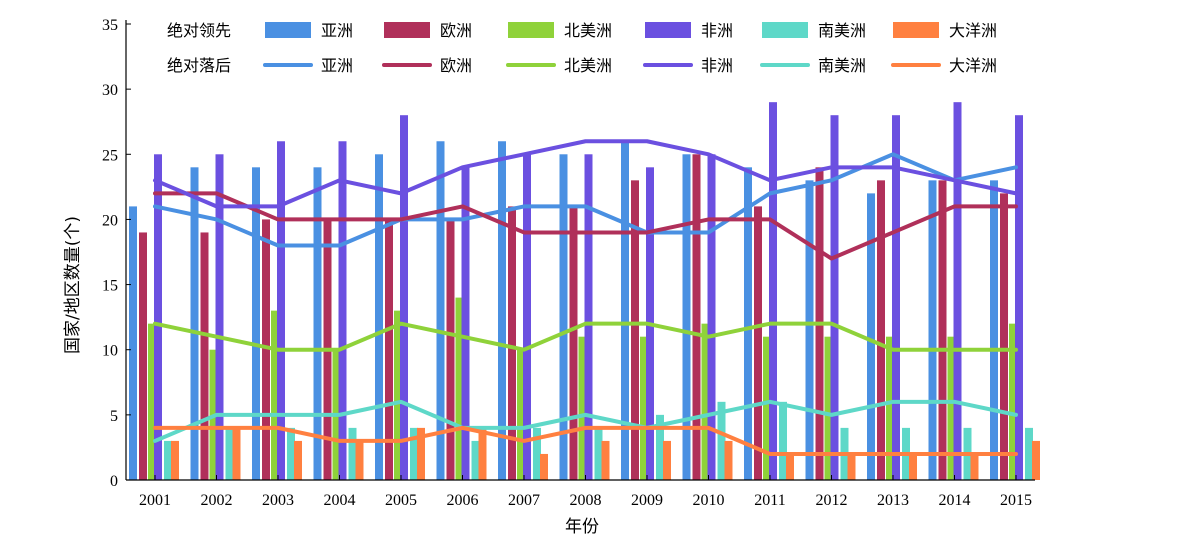  What do you see at coordinates (686, 317) in the screenshot?
I see `bar-0-2010` at bounding box center [686, 317].